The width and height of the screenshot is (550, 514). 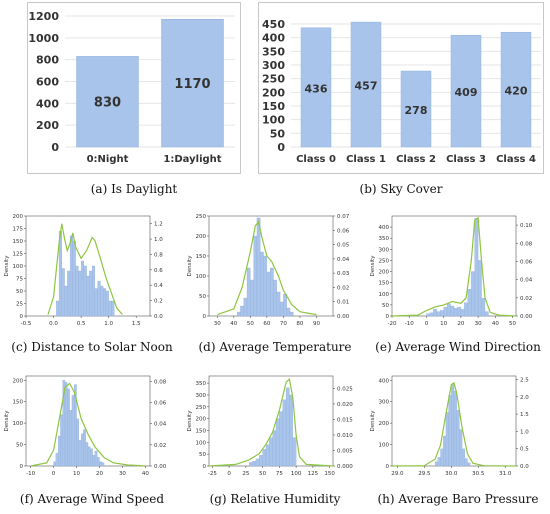 I want to click on panel-frame-a, so click(x=134, y=88).